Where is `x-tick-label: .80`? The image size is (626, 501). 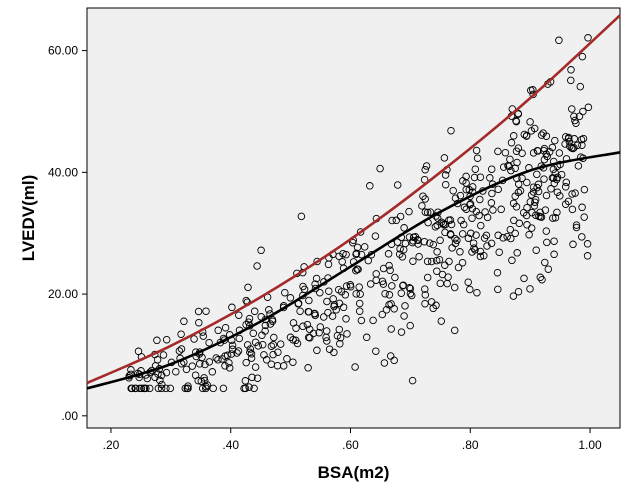 x-tick-label: .80 is located at coordinates (470, 445).